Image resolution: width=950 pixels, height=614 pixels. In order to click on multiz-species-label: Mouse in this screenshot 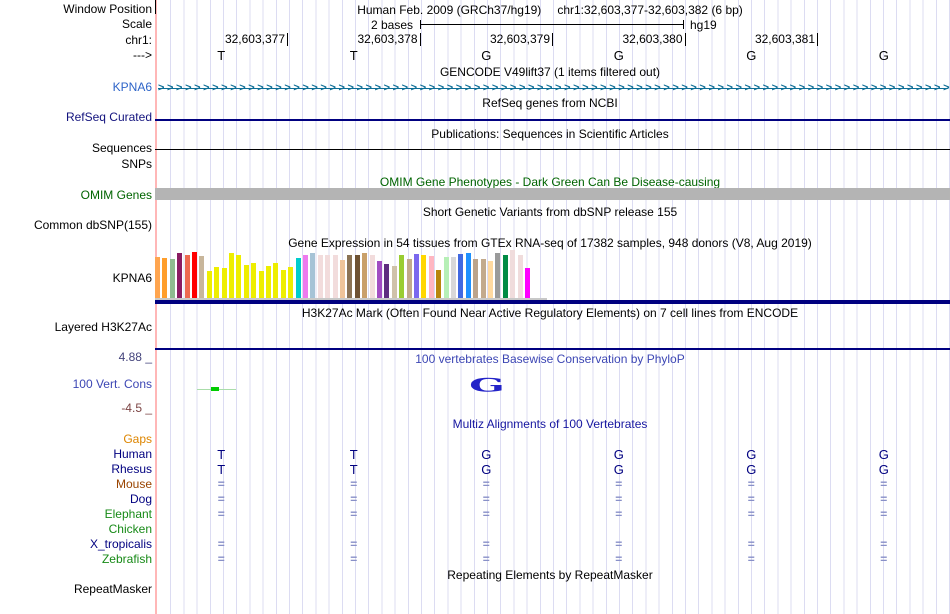, I will do `click(133, 484)`.